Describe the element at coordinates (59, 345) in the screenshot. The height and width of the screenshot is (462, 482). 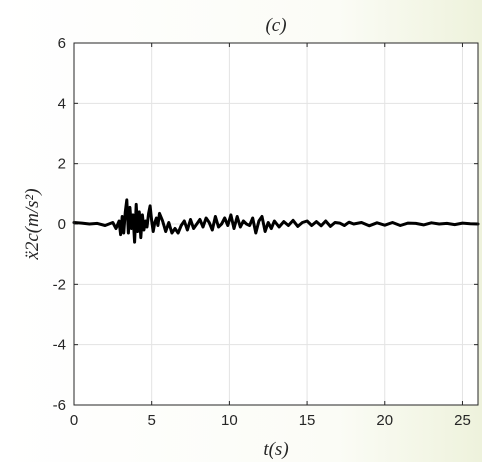
I see `y-tick-label: -4` at that location.